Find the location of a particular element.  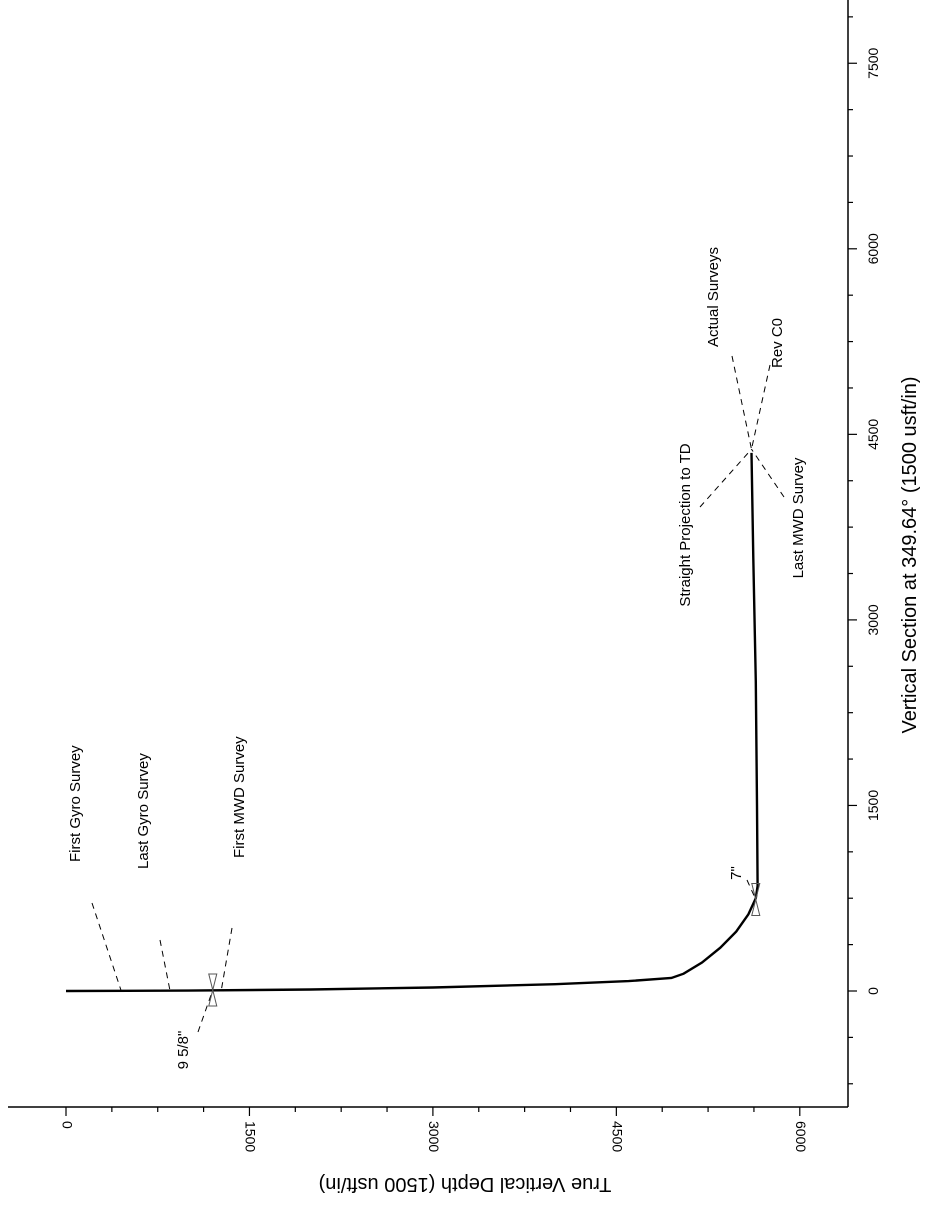

y-tick-label: 1500 is located at coordinates (873, 805).